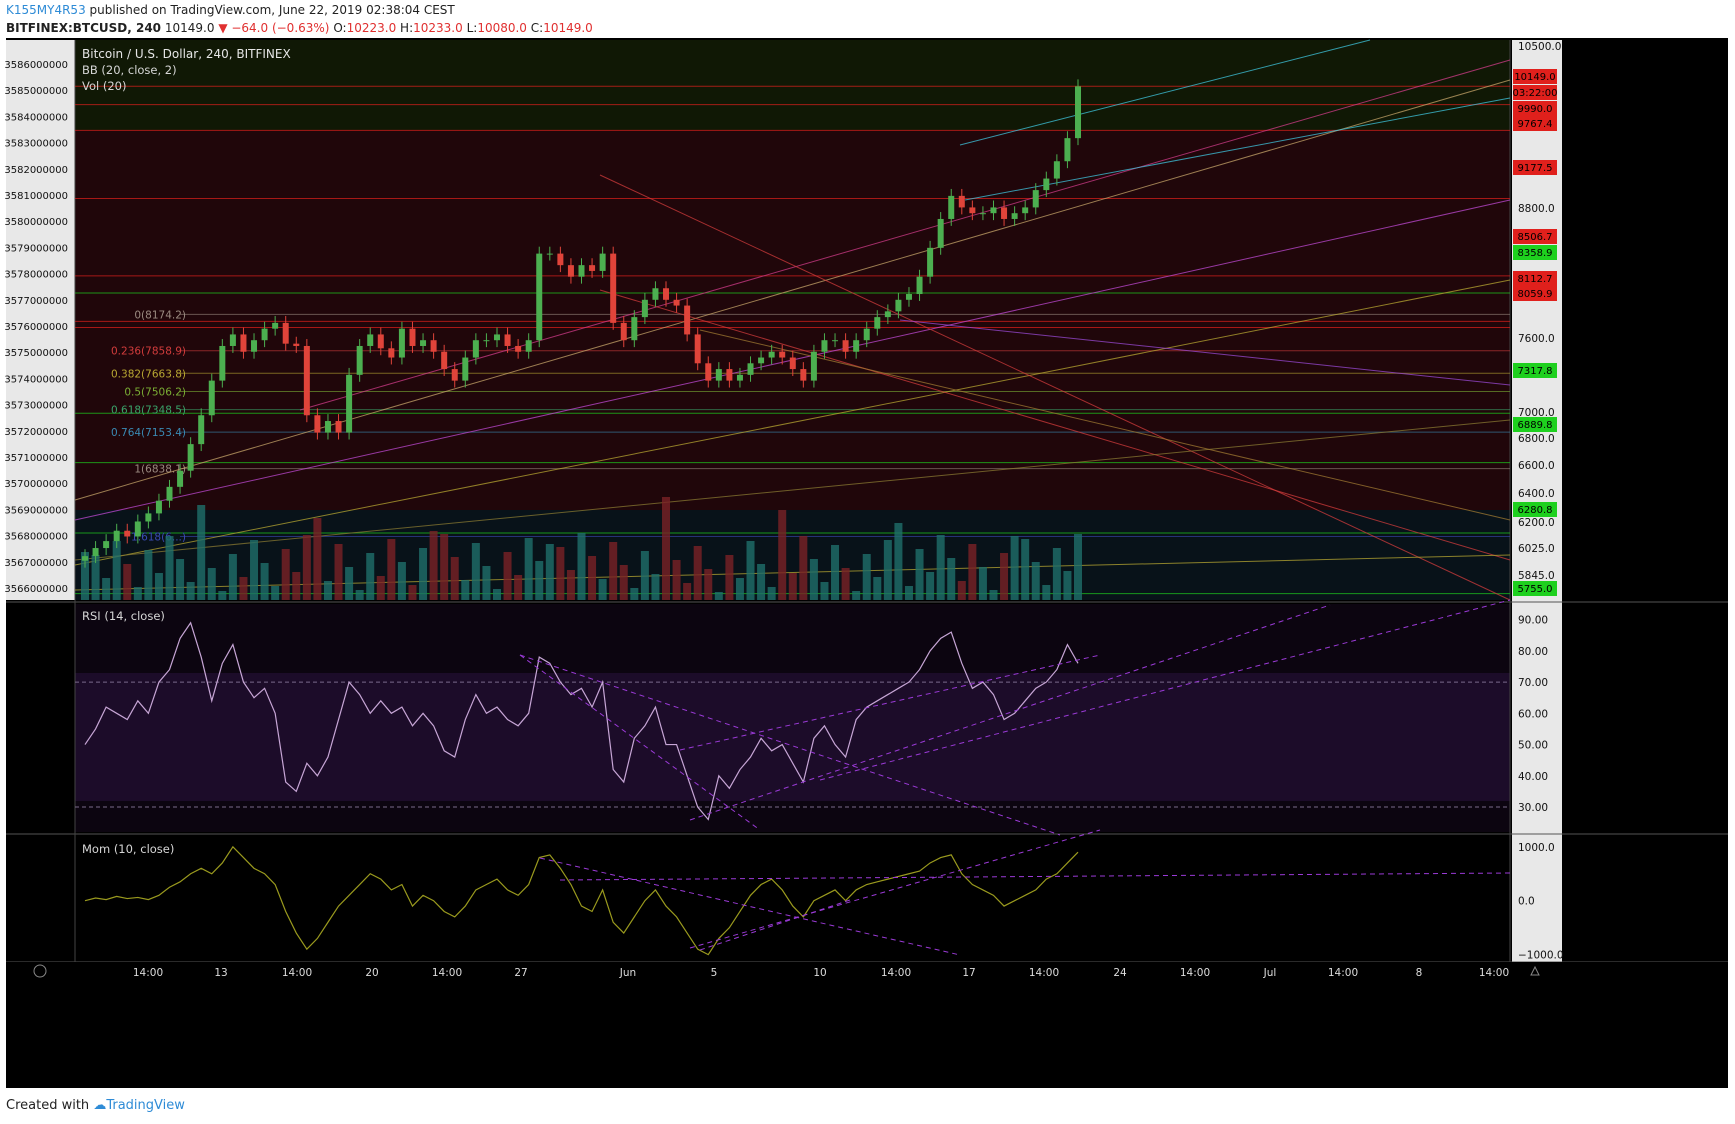 This screenshot has width=1735, height=1124. I want to click on fib-label-5: 0.764(7153.4), so click(148, 433).